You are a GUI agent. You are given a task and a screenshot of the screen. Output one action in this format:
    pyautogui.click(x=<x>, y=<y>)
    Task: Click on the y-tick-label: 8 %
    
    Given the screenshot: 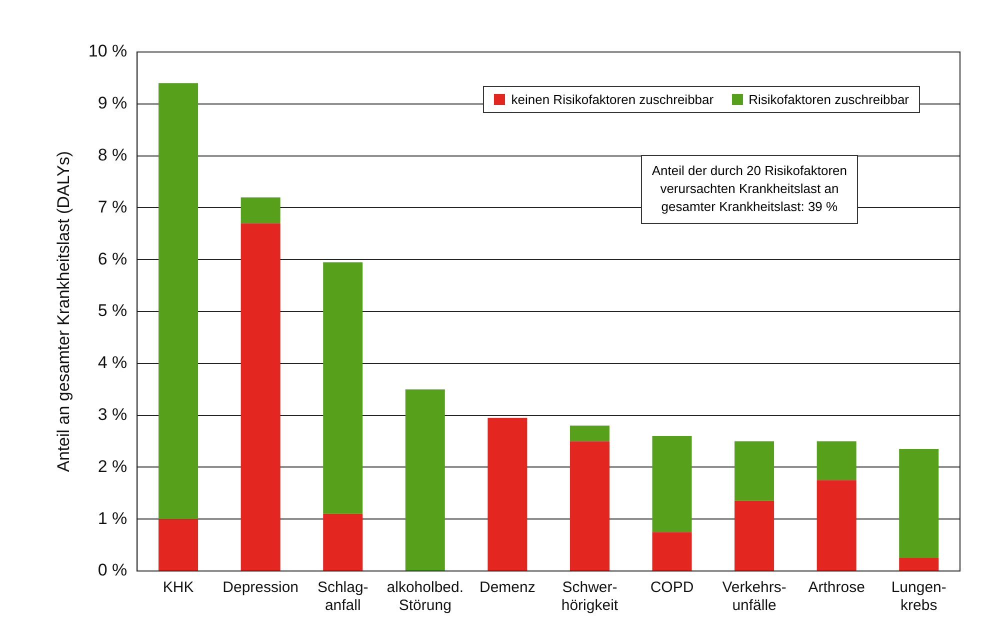 What is the action you would take?
    pyautogui.click(x=113, y=154)
    